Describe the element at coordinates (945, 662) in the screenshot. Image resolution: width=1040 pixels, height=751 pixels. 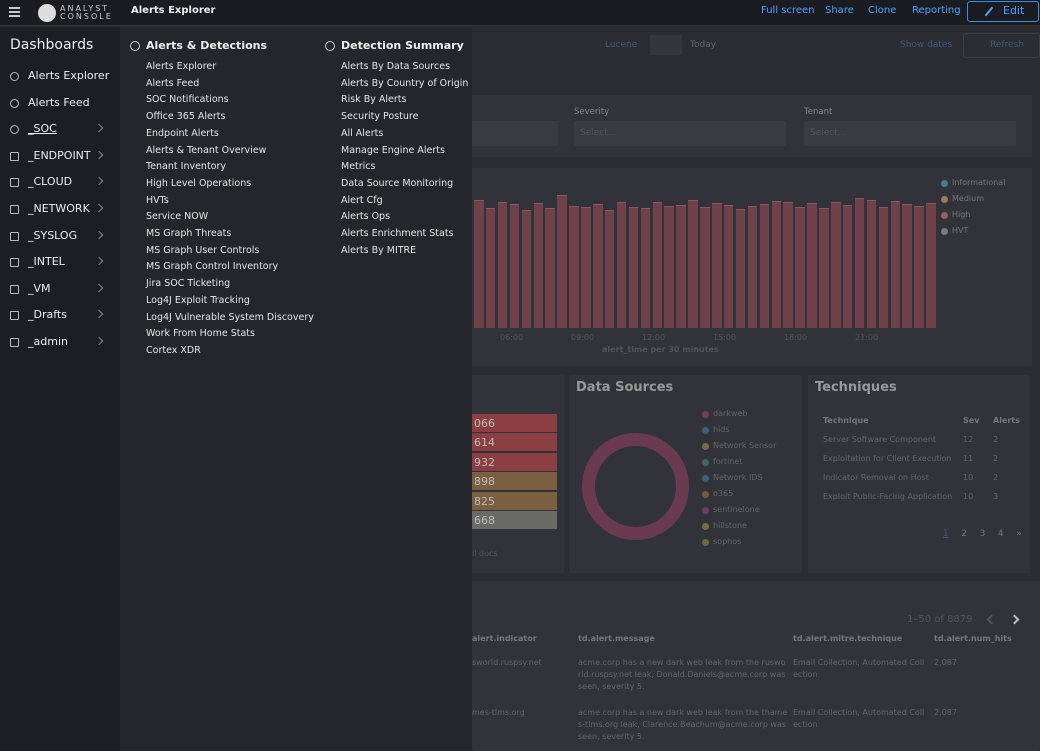
I see `doc-cell: 2,087` at that location.